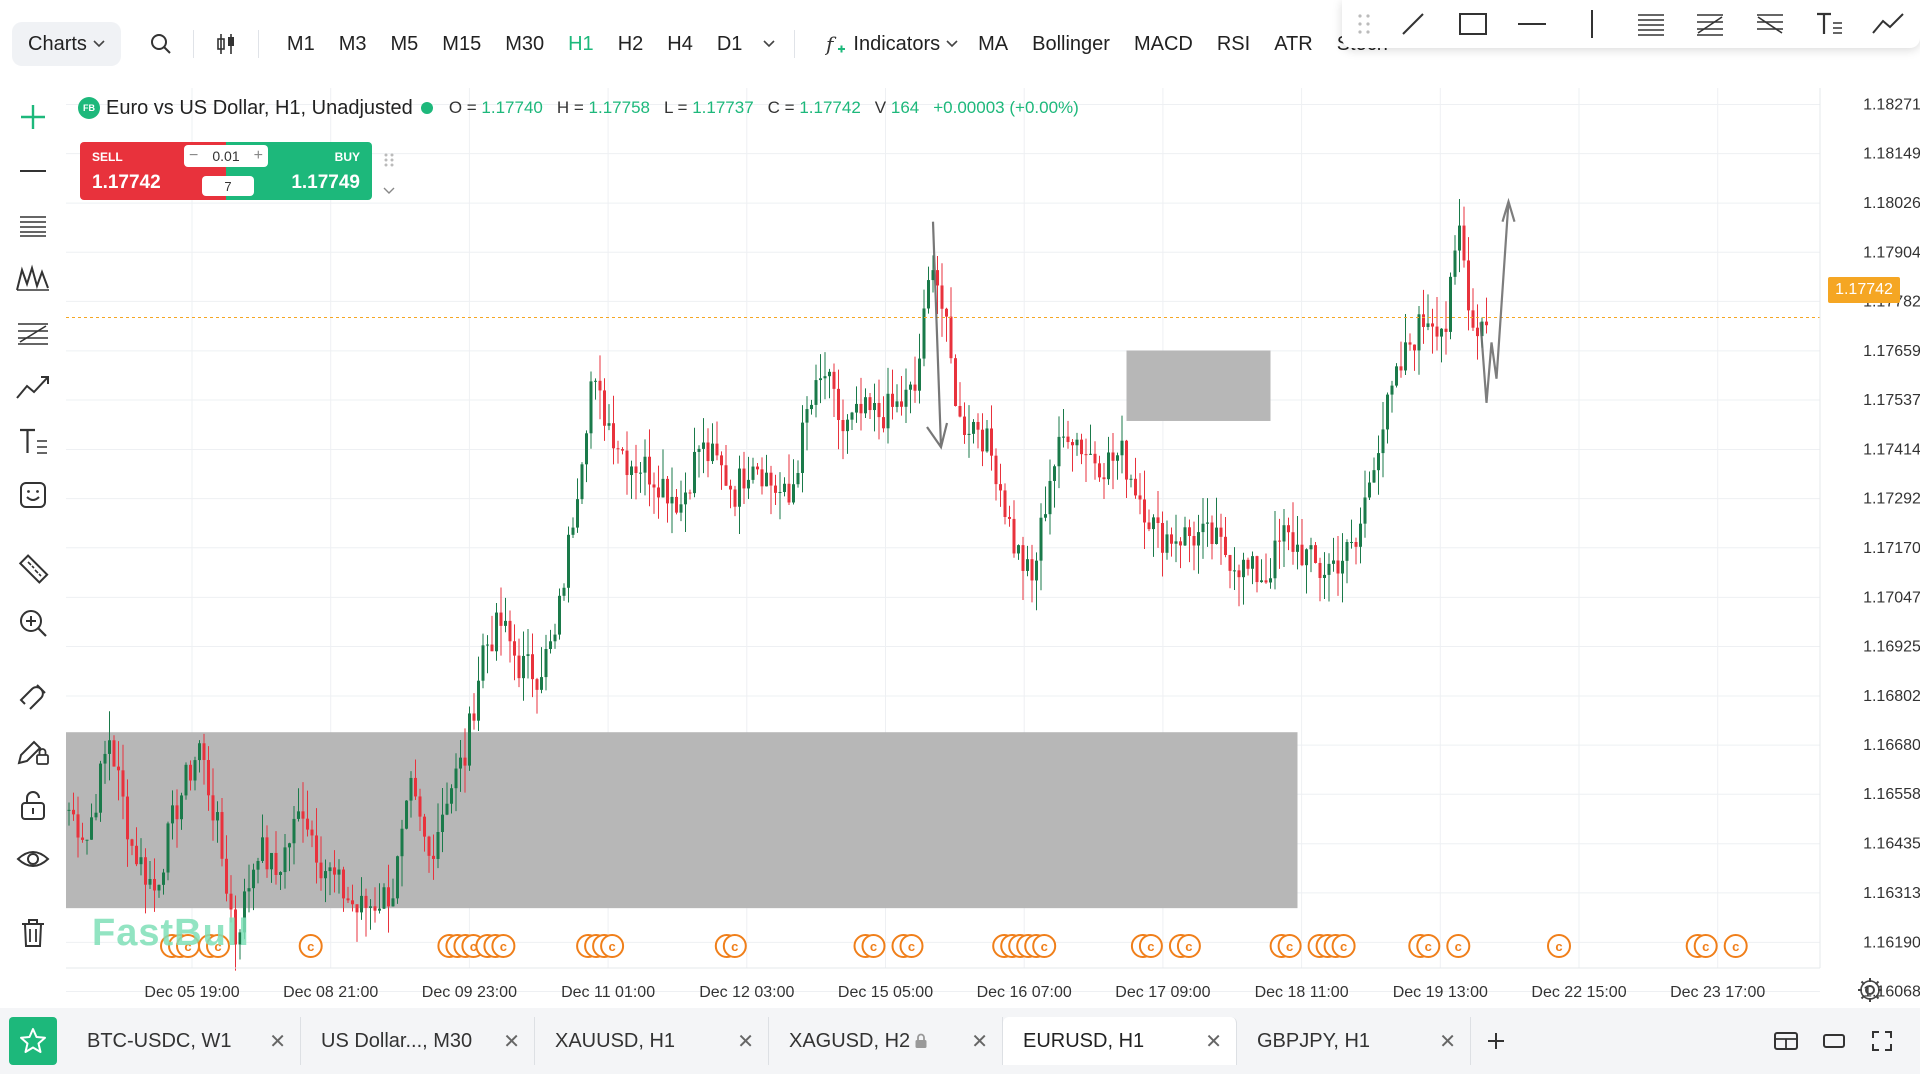 This screenshot has width=1920, height=1074. Describe the element at coordinates (525, 43) in the screenshot. I see `timeframe-m30: M30` at that location.